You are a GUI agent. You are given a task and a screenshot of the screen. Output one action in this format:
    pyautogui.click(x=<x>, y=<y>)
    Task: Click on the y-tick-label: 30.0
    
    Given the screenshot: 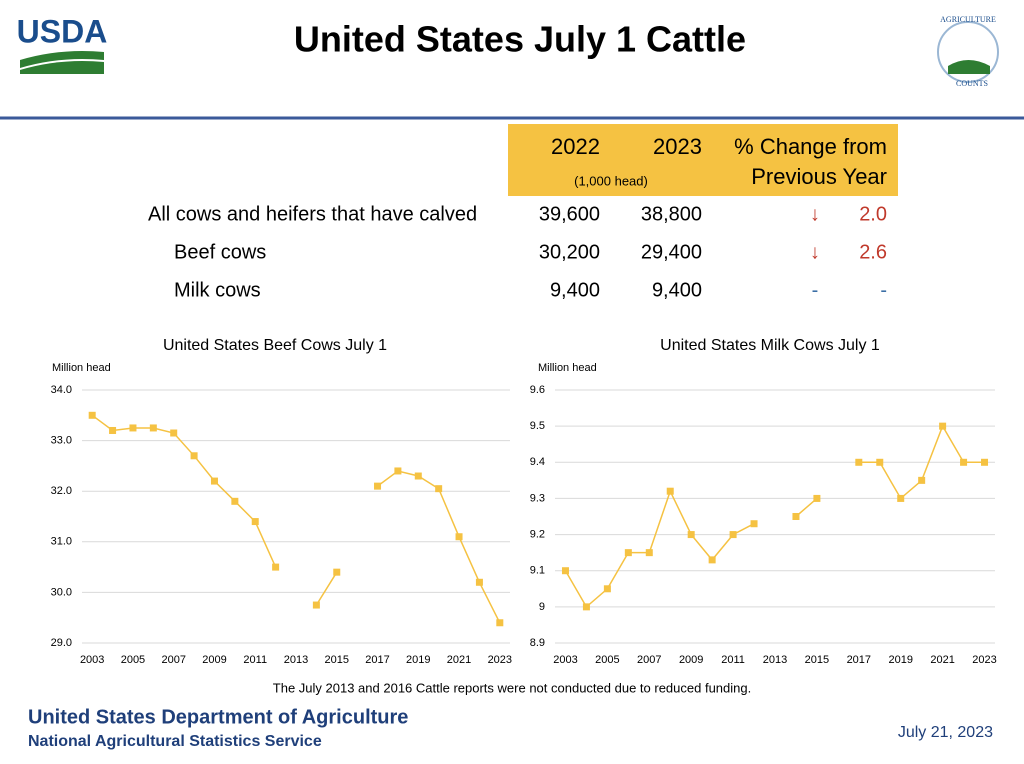 What is the action you would take?
    pyautogui.click(x=61, y=592)
    